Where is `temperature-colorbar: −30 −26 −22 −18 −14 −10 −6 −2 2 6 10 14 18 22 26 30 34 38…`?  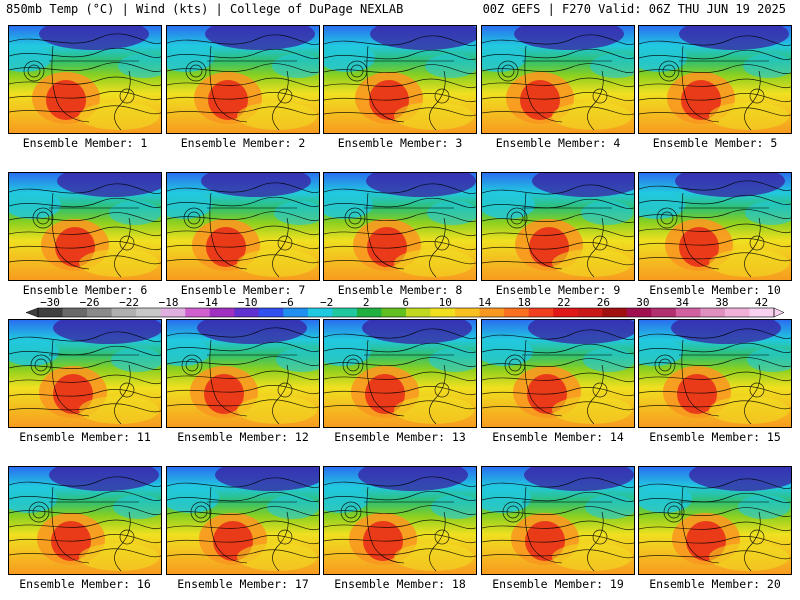 temperature-colorbar: −30 −26 −22 −18 −14 −10 −6 −2 2 6 10 14 18 22 26 30 34 38… is located at coordinates (405, 307).